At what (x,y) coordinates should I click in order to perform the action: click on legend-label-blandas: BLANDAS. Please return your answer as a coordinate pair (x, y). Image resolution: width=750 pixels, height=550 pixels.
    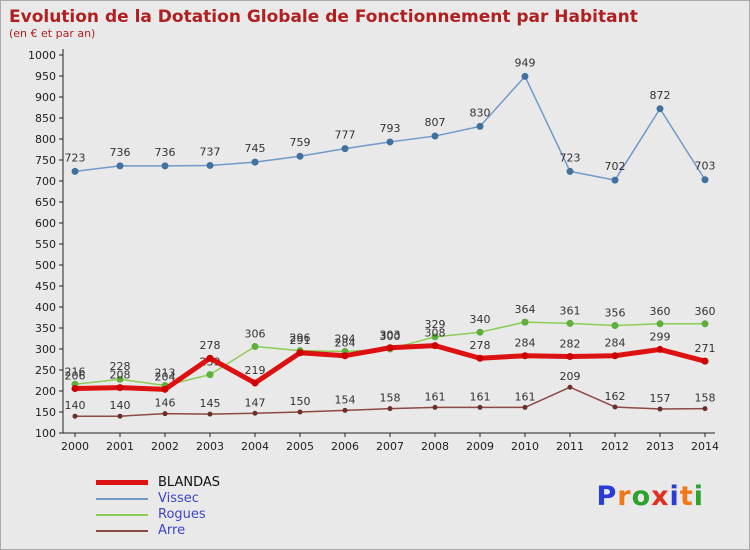
    Looking at the image, I should click on (189, 482).